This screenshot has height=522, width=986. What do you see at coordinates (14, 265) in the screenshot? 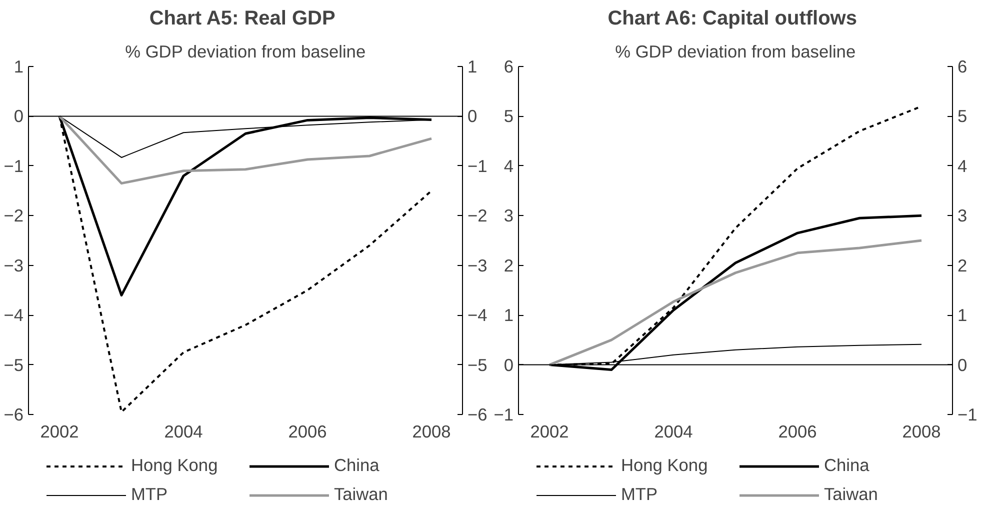
I see `y2-tick-label: −3` at bounding box center [14, 265].